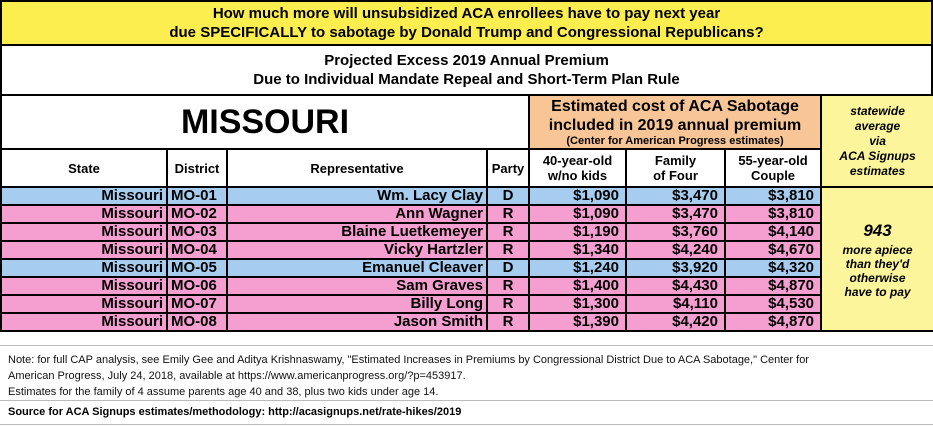  What do you see at coordinates (577, 250) in the screenshot?
I see `single-cost-cell: $1,340` at bounding box center [577, 250].